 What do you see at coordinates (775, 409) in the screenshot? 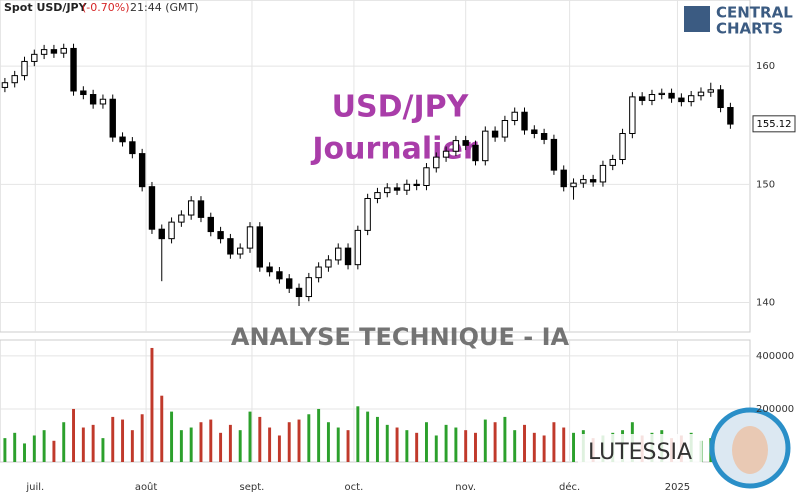
I see `y-tick-label: 200000` at bounding box center [775, 409].